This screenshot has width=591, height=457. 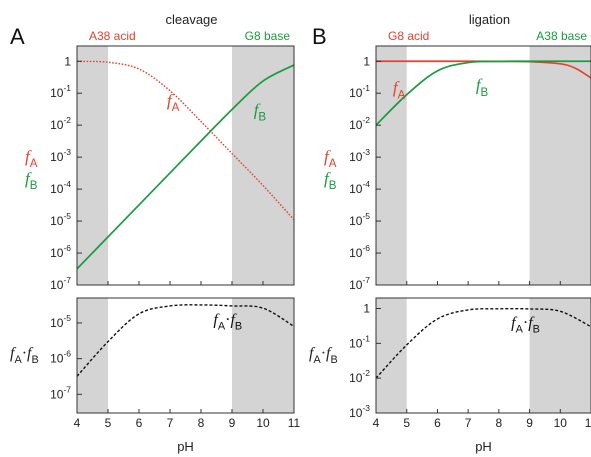 What do you see at coordinates (514, 323) in the screenshot?
I see `curve-label-product-letter-a: f` at bounding box center [514, 323].